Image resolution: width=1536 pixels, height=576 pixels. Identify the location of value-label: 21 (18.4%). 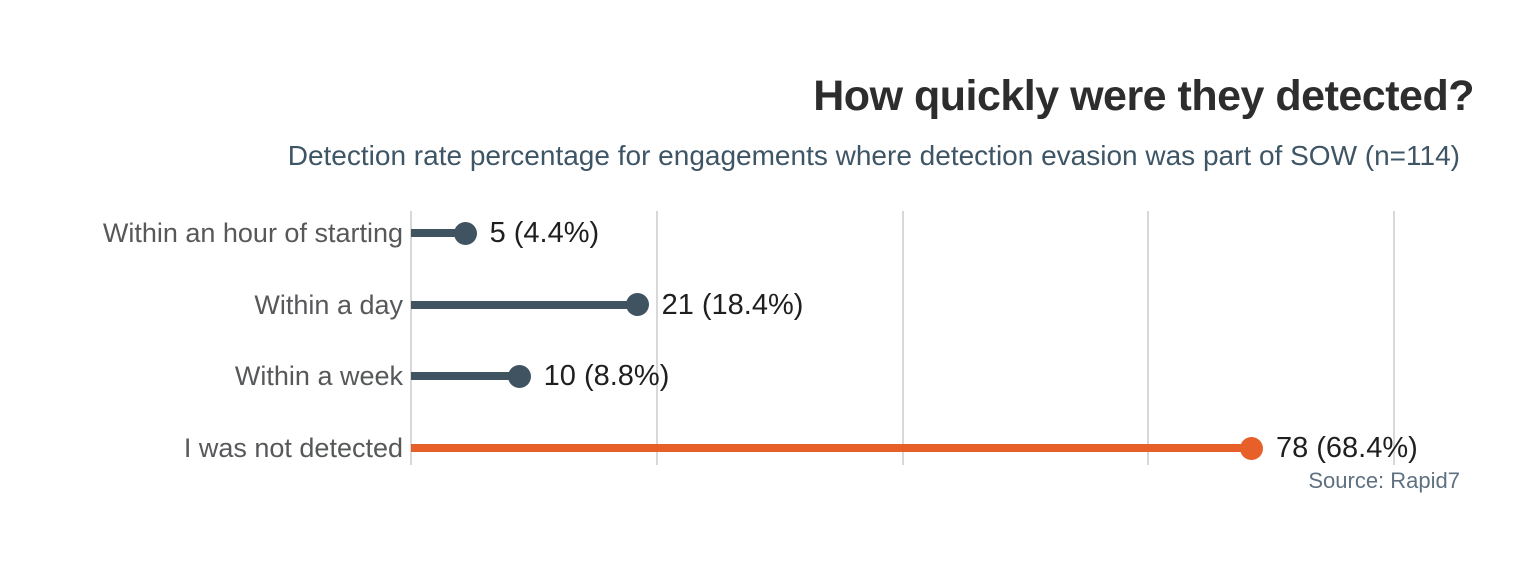
(732, 304).